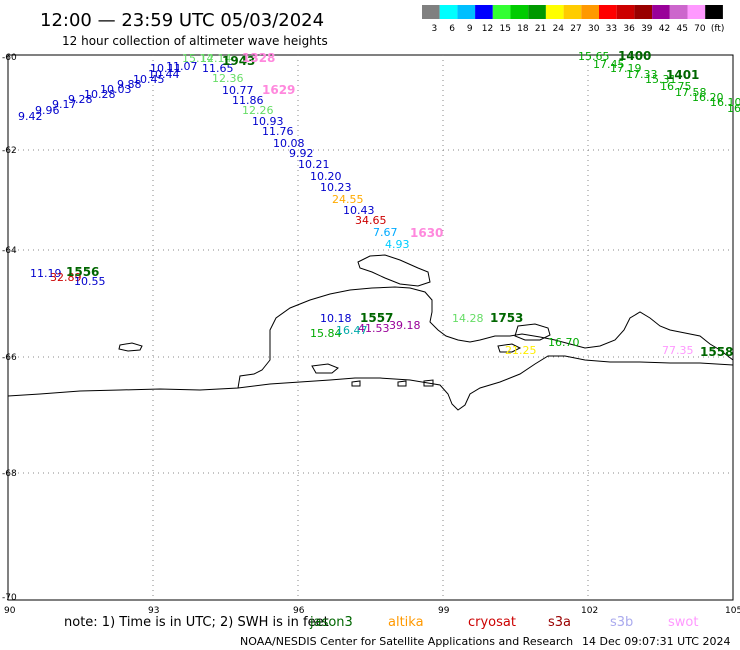 The width and height of the screenshot is (740, 650). I want to click on lat-tick: -70, so click(9, 598).